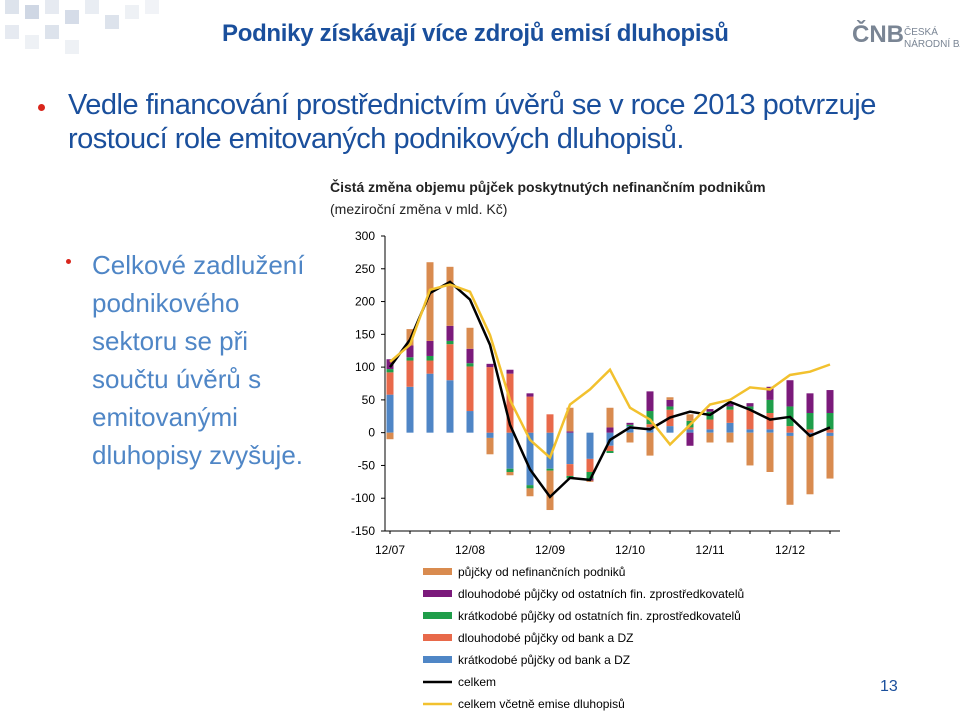  Describe the element at coordinates (889, 686) in the screenshot. I see `page-number: 13` at that location.